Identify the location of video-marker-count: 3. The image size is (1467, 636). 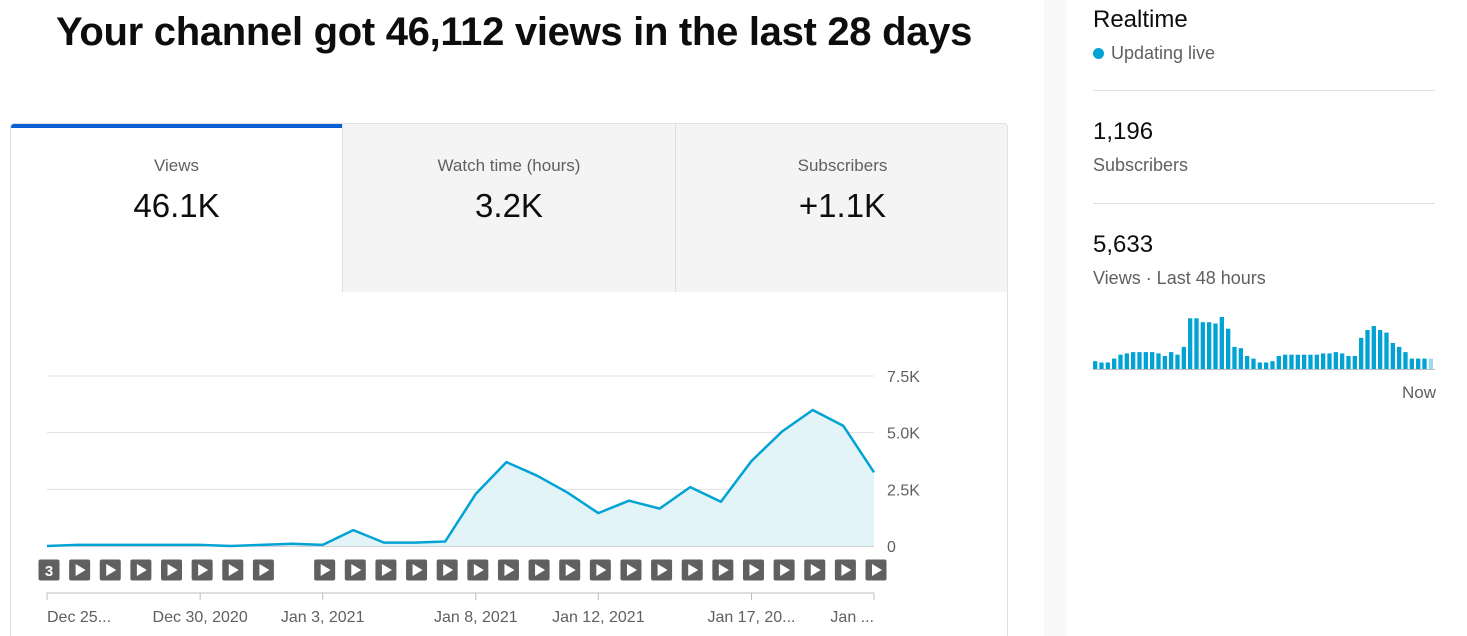
(49, 570).